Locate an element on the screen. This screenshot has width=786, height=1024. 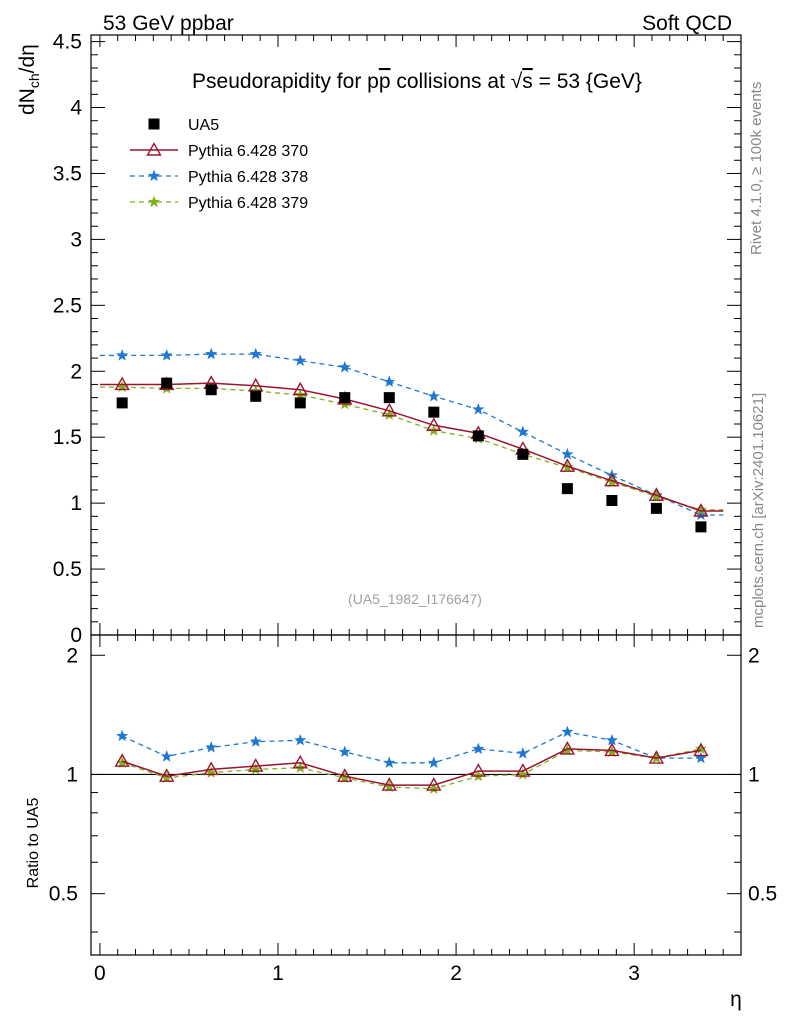
legend-entry: Pythia 6.428 379 is located at coordinates (219, 203).